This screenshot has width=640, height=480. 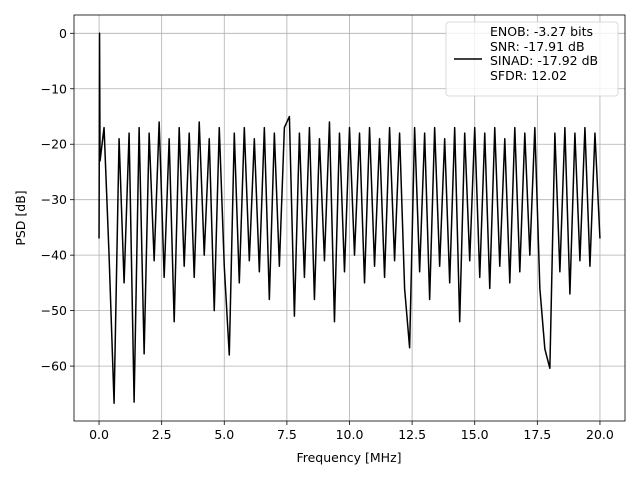 I want to click on x-tick-label: 5.0, so click(x=224, y=434).